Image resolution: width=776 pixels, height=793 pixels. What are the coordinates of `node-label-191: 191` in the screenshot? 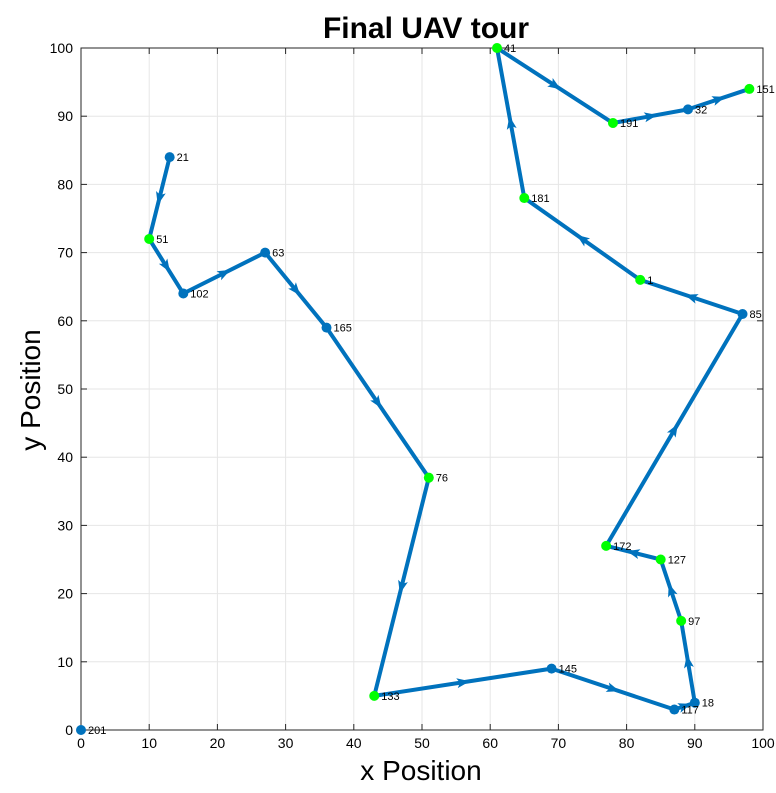 It's located at (629, 124).